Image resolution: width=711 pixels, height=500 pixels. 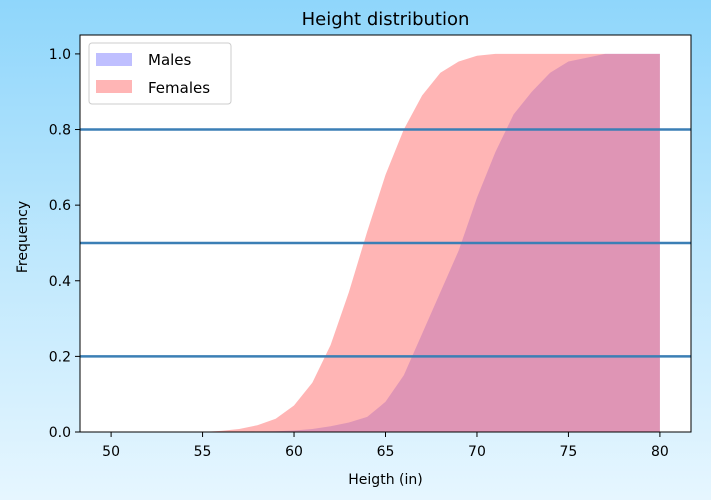 I want to click on y-tick-label: 0.0, so click(x=60, y=433).